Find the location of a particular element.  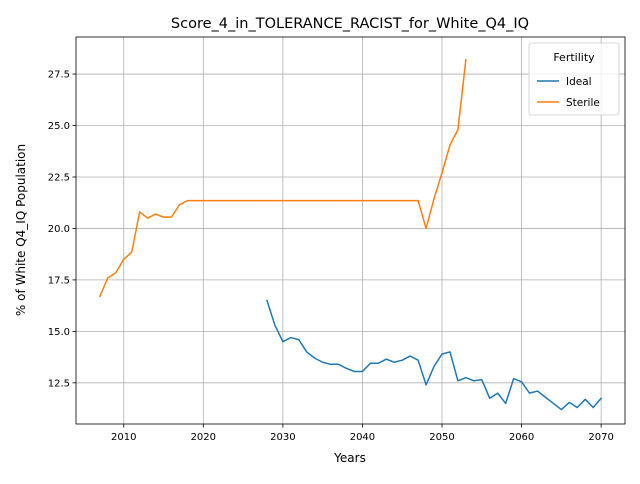

legend-entry-ideal: Ideal is located at coordinates (579, 82).